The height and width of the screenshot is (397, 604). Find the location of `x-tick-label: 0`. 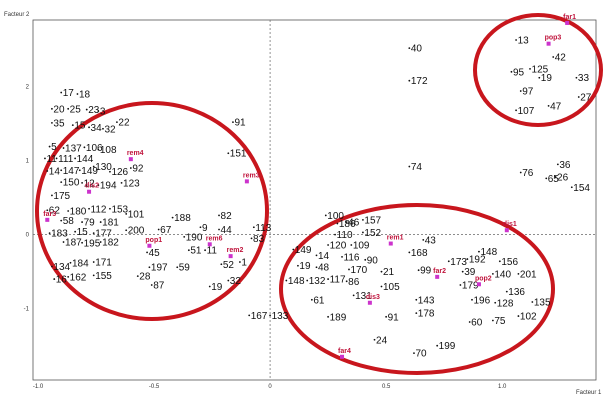

x-tick-label: 0 is located at coordinates (270, 387).